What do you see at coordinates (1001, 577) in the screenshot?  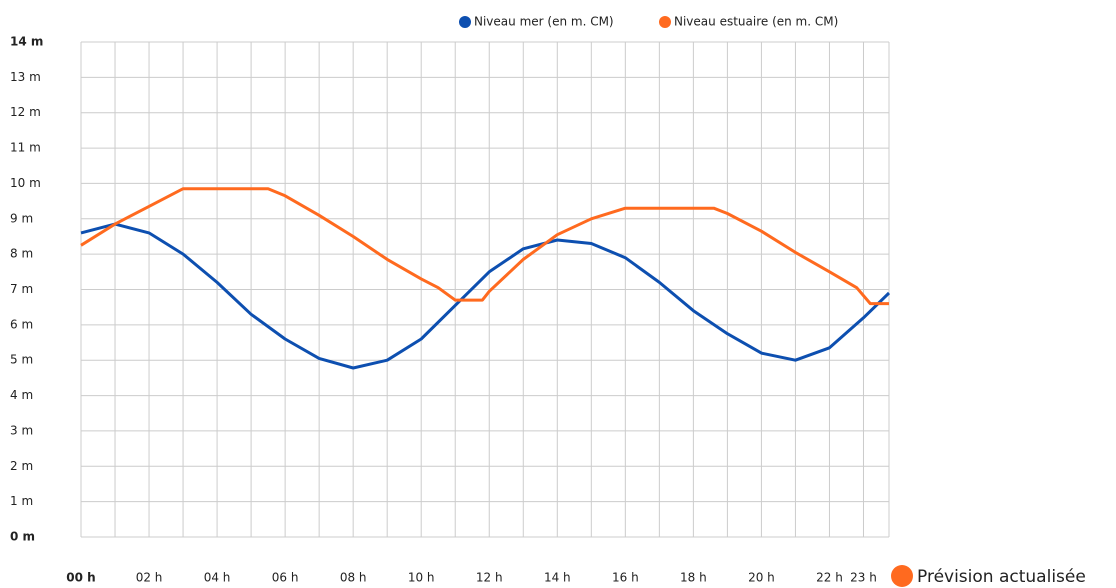 I see `annotation: Prévision actualisée` at bounding box center [1001, 577].